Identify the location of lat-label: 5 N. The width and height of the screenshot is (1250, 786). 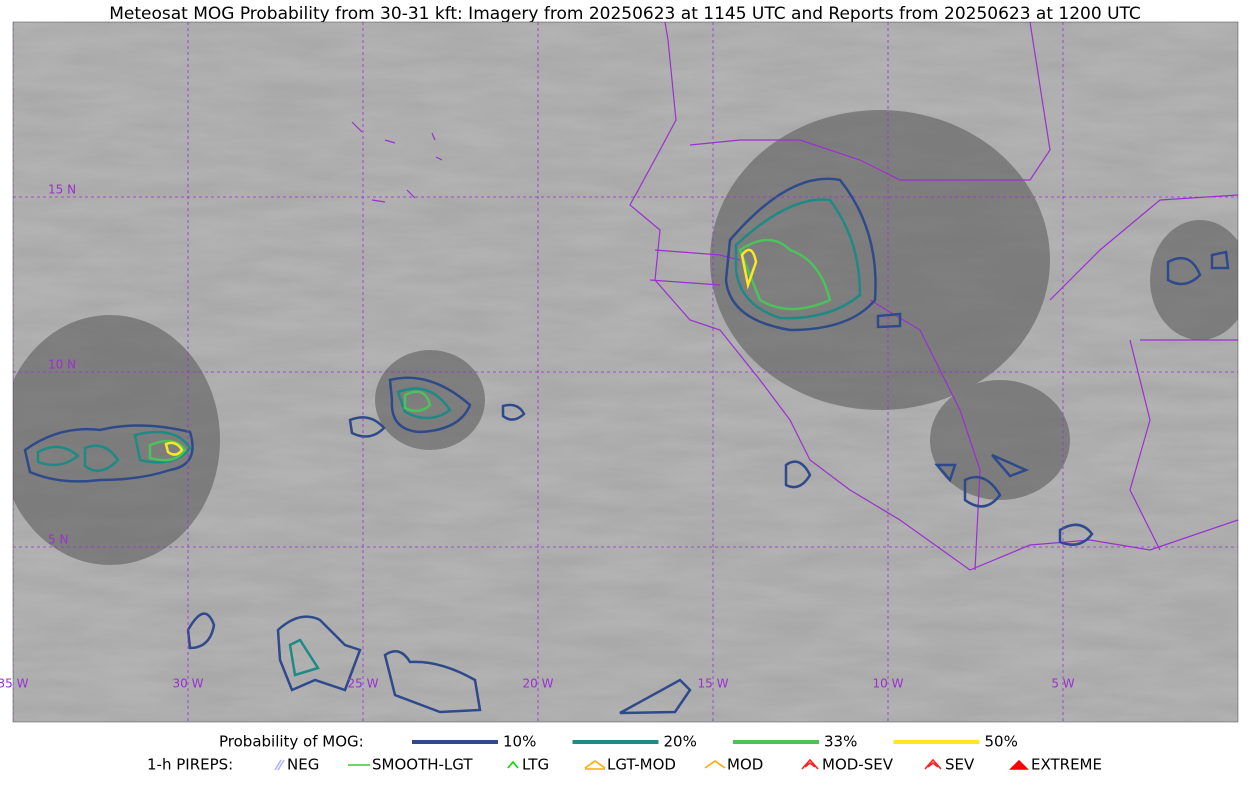
(58, 540).